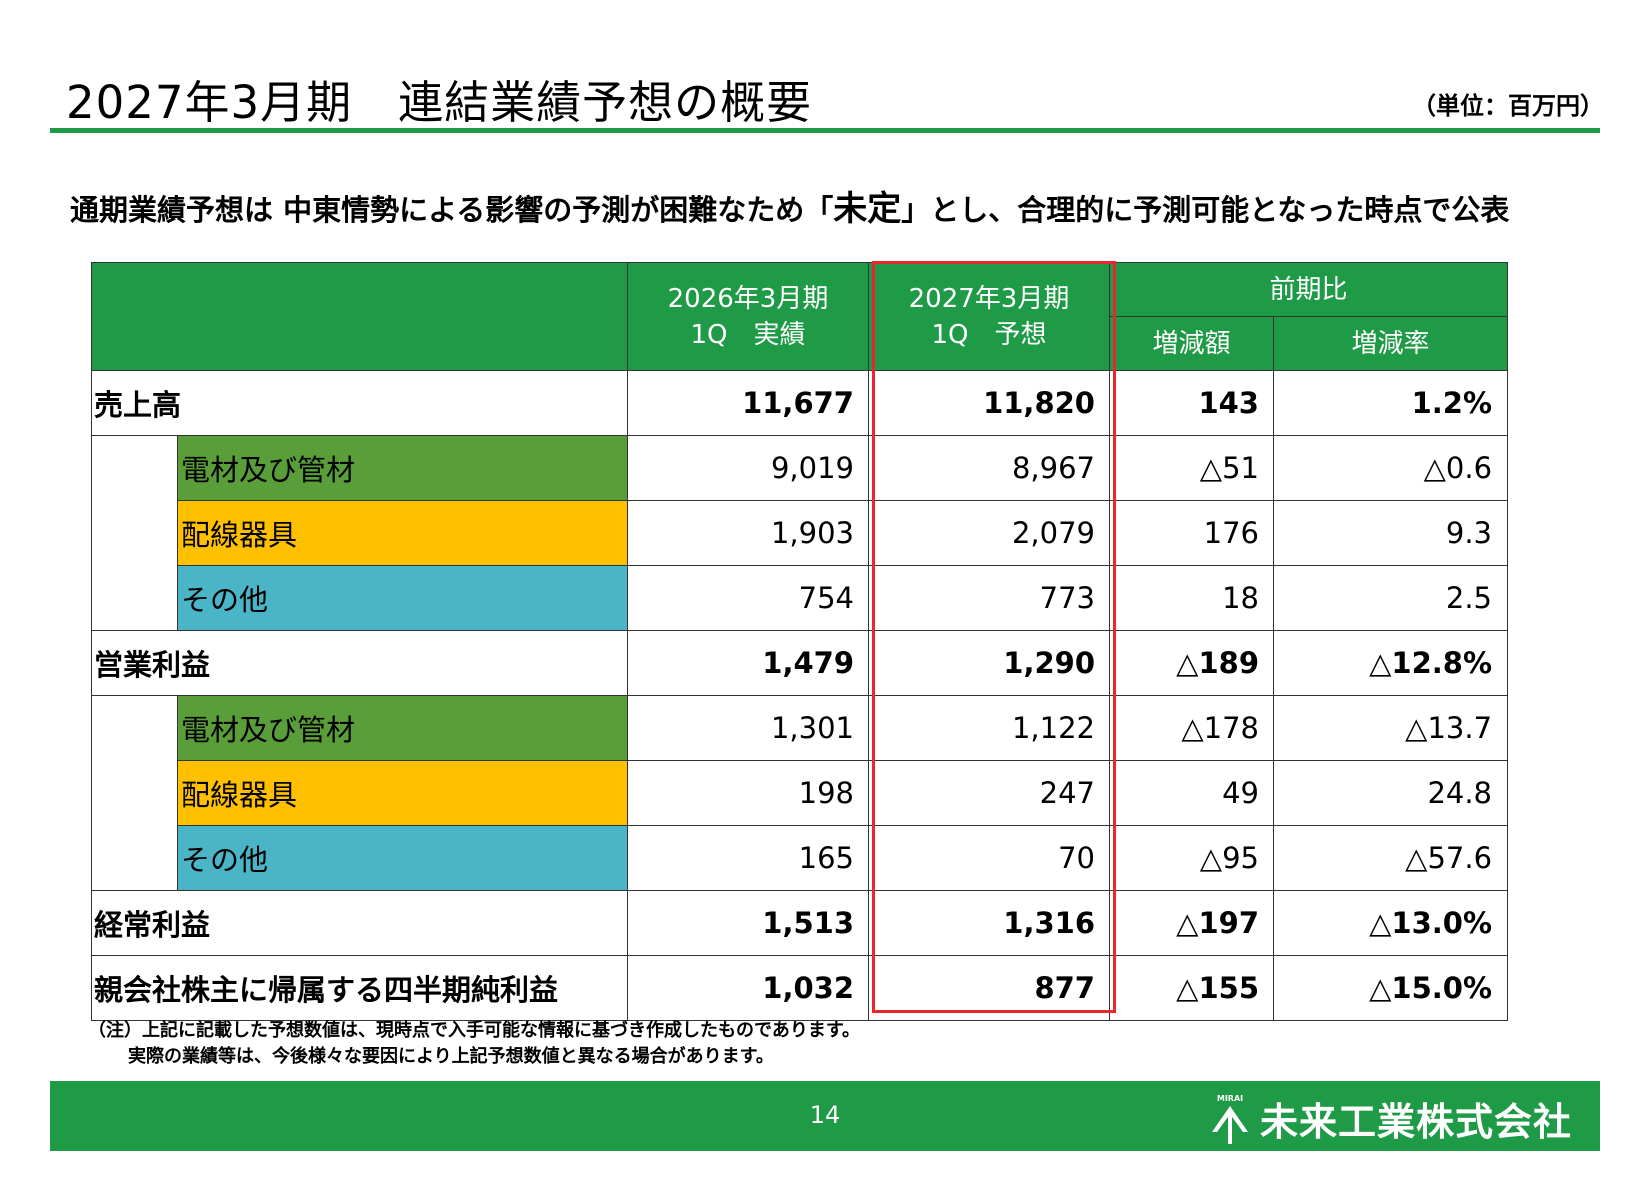 The height and width of the screenshot is (1190, 1644). What do you see at coordinates (1191, 468) in the screenshot?
I see `cell-diff: △51` at bounding box center [1191, 468].